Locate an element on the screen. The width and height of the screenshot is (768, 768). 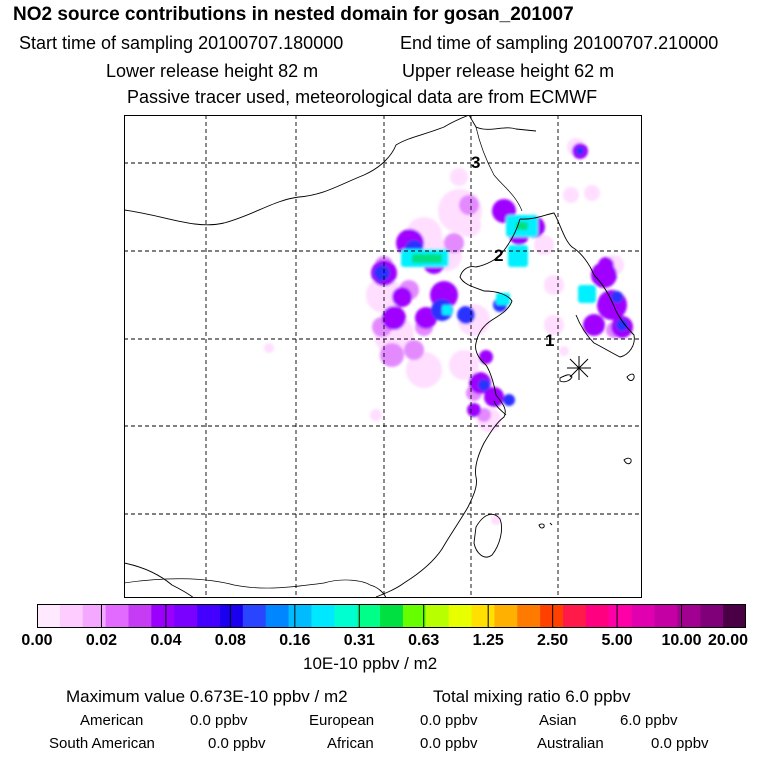
colorbar-tick-label: 2.50 is located at coordinates (553, 640).